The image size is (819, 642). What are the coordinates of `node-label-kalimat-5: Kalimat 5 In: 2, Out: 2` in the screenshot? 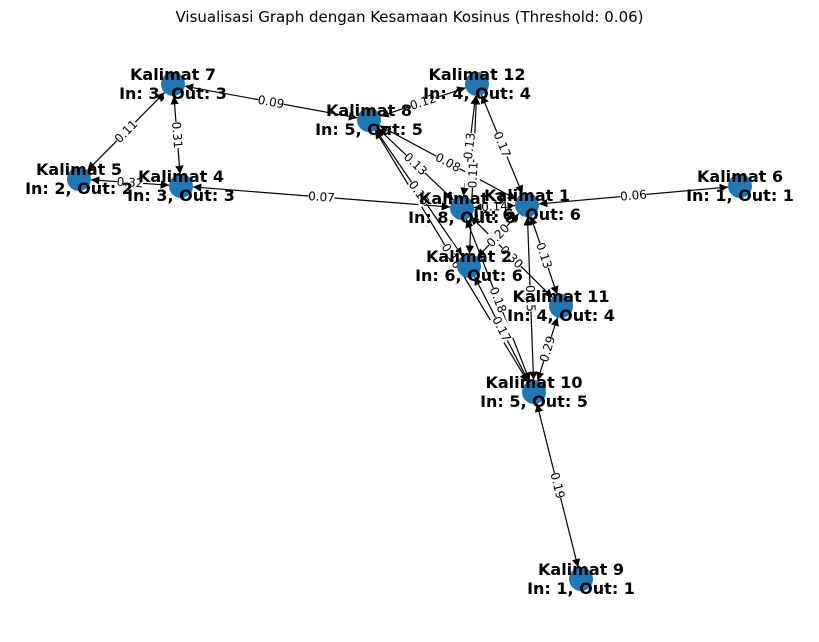 It's located at (79, 179).